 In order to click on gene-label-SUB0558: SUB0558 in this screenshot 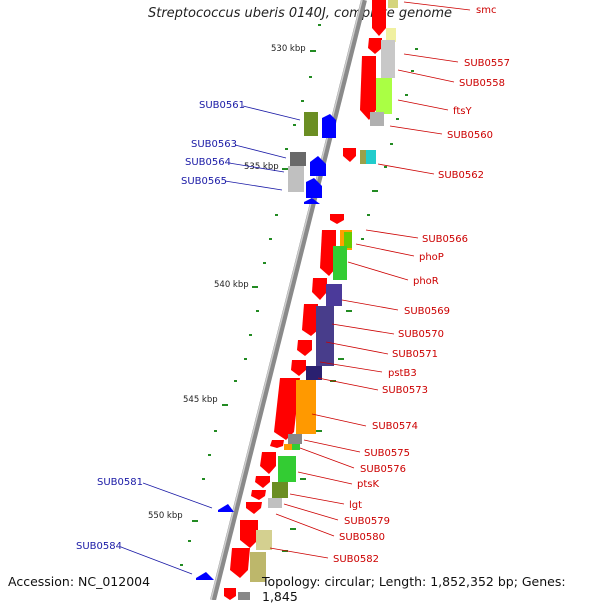, I will do `click(482, 83)`.